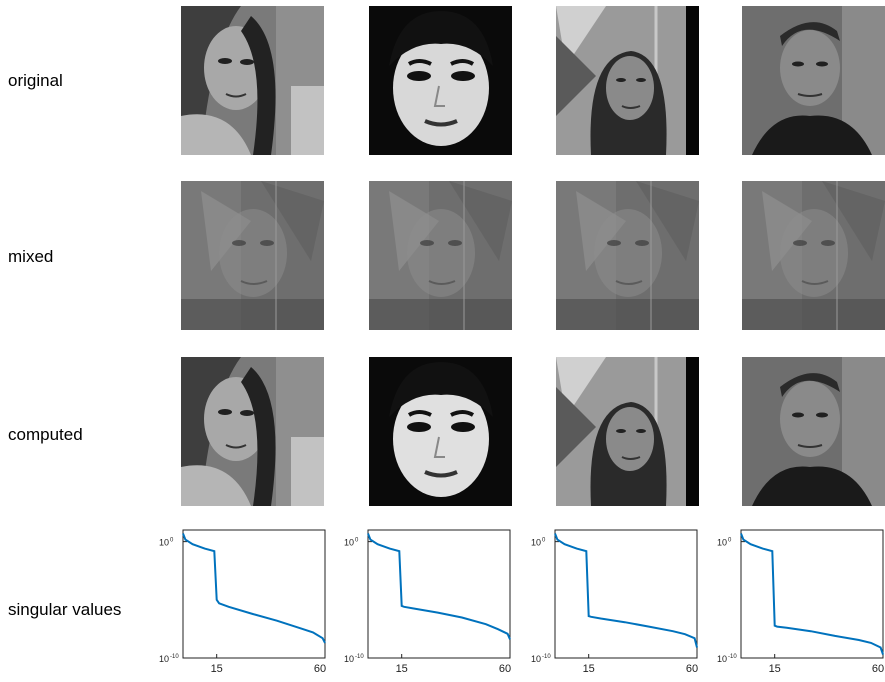  What do you see at coordinates (31, 256) in the screenshot?
I see `row-label-mixed: mixed` at bounding box center [31, 256].